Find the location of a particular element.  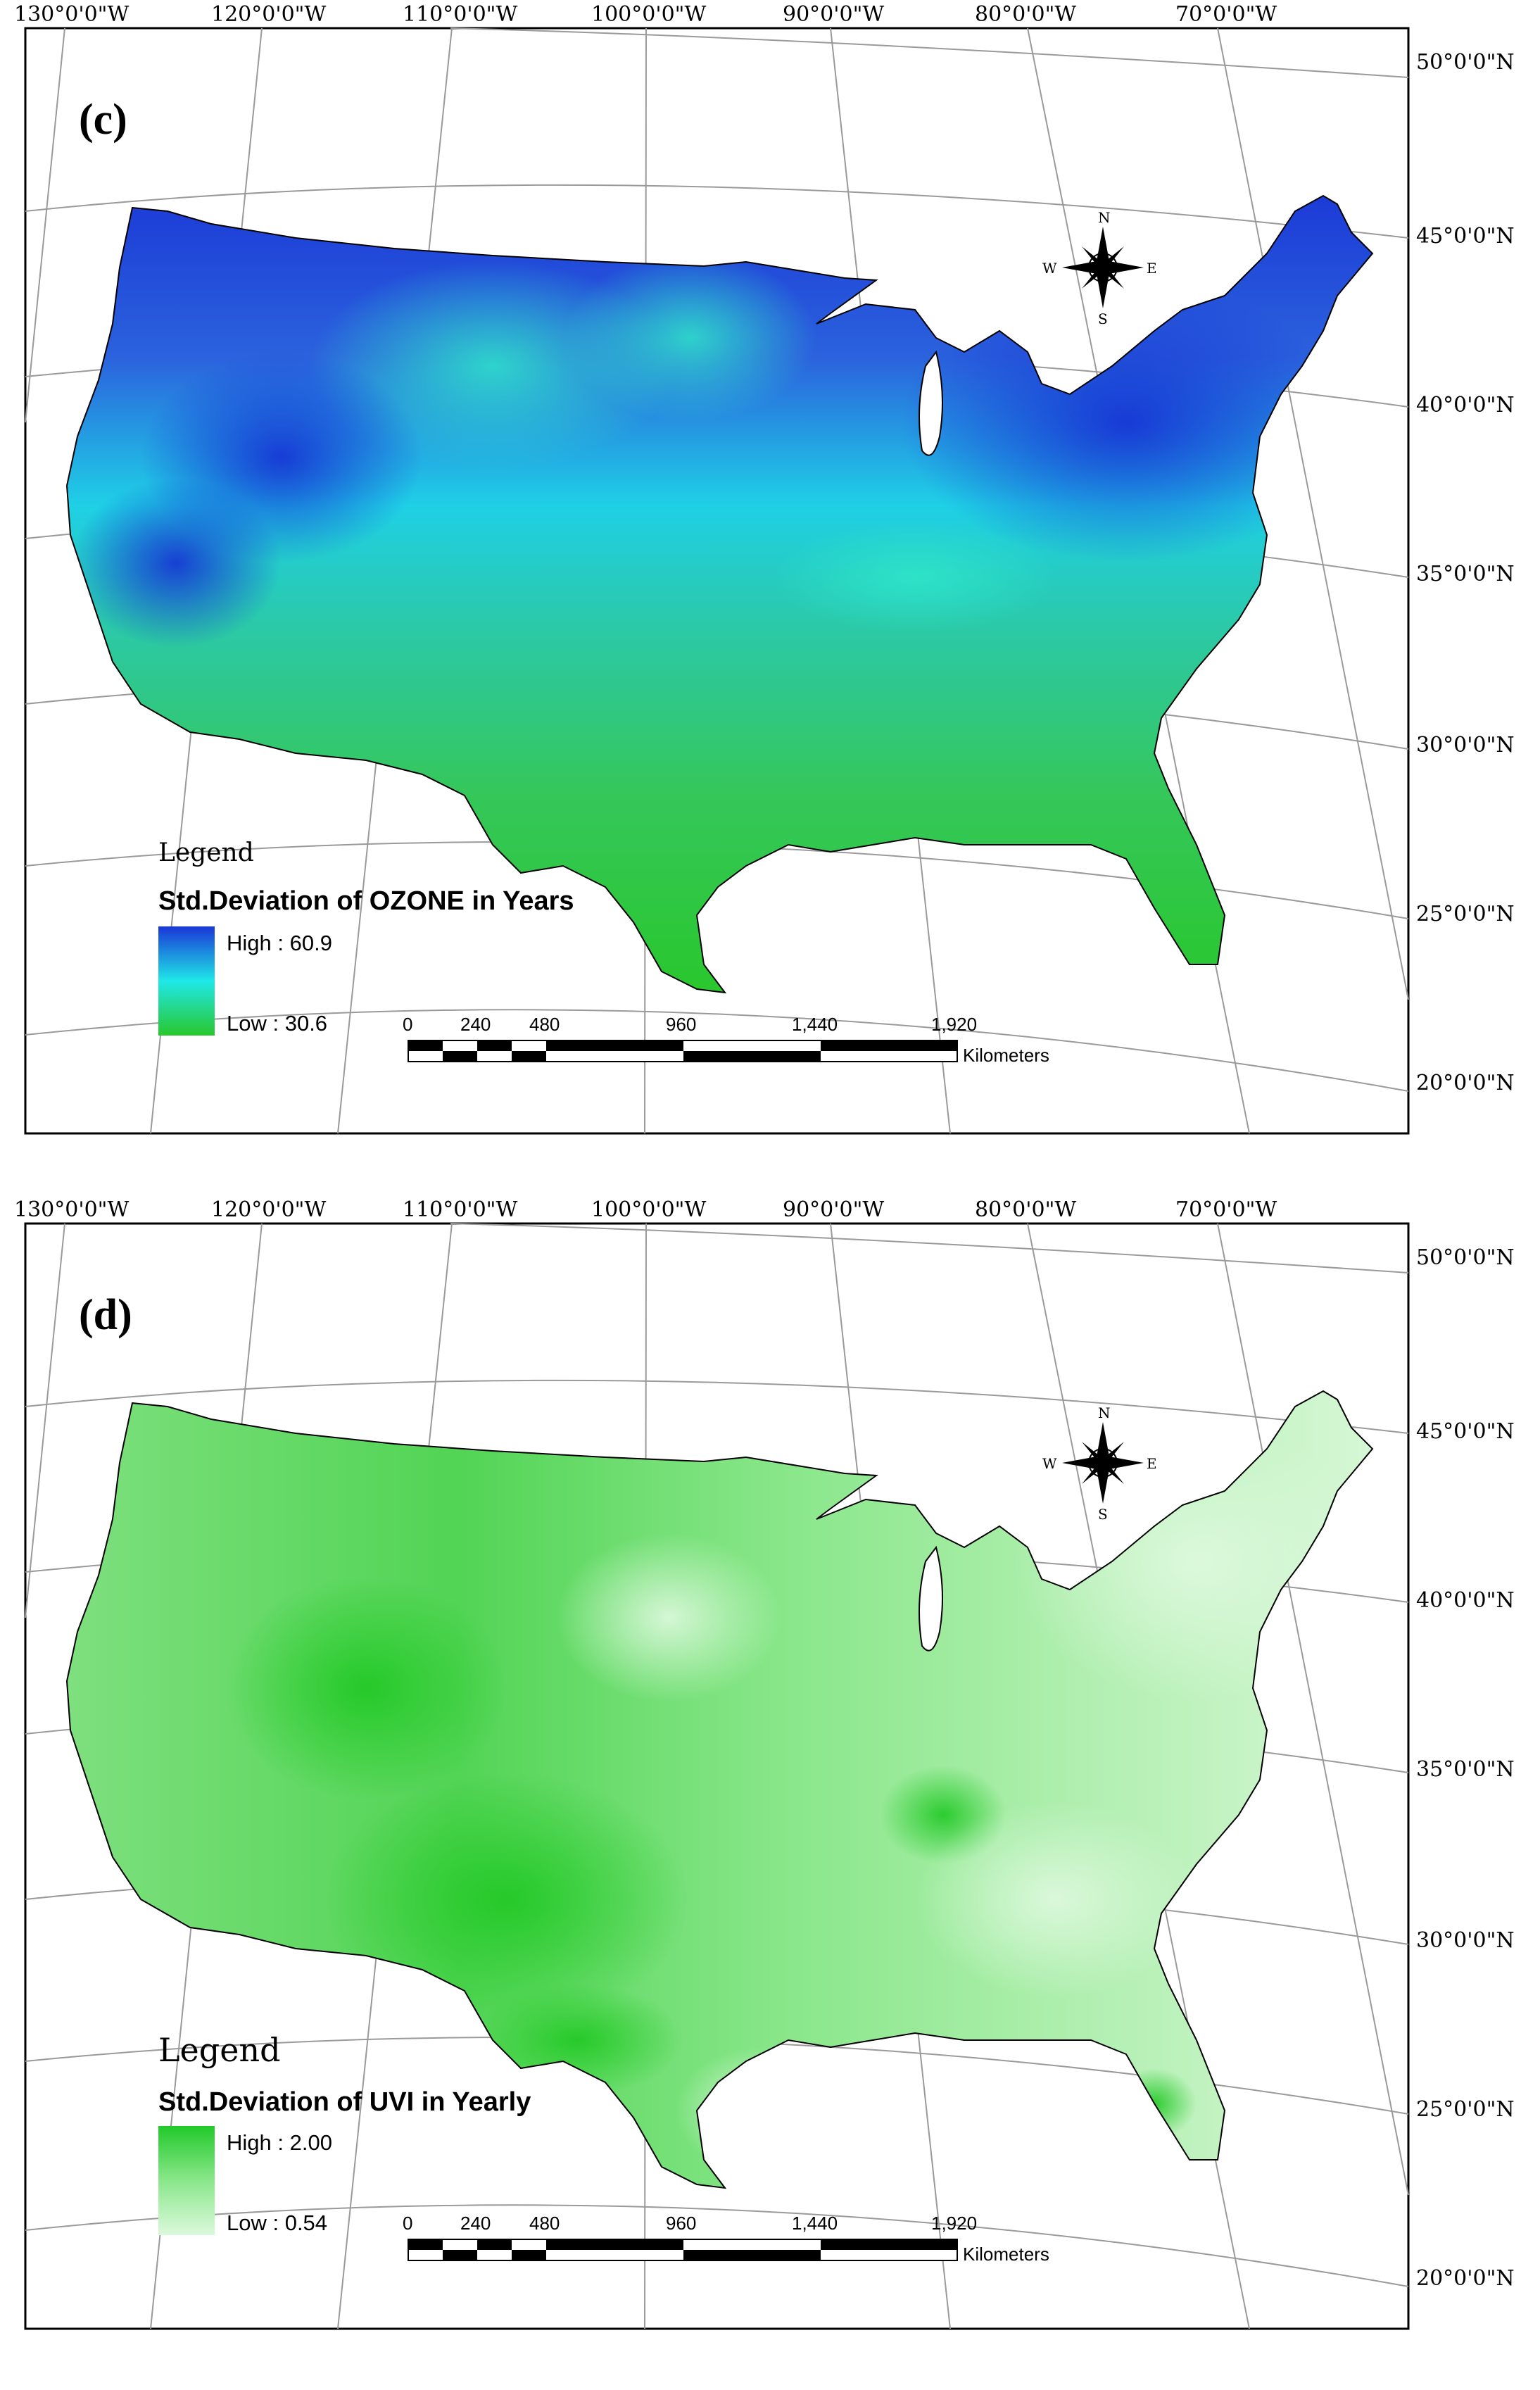

legend-subtitle: Std.Deviation of UVI in Yearly is located at coordinates (344, 2102).